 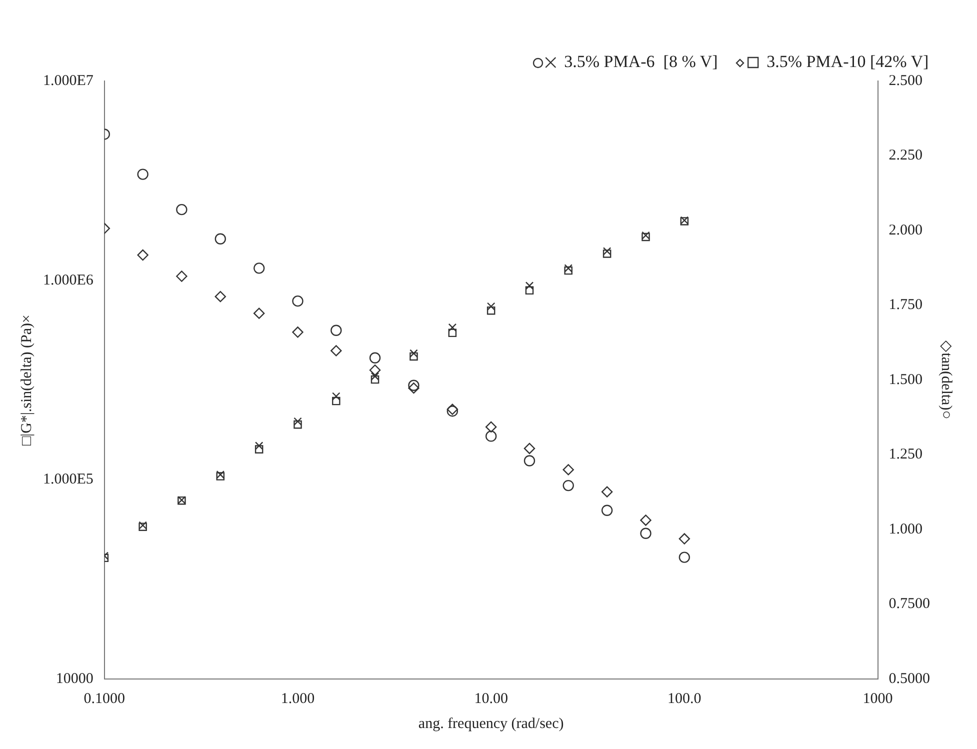 What do you see at coordinates (905, 454) in the screenshot?
I see `y2-tick-label: 1.250` at bounding box center [905, 454].